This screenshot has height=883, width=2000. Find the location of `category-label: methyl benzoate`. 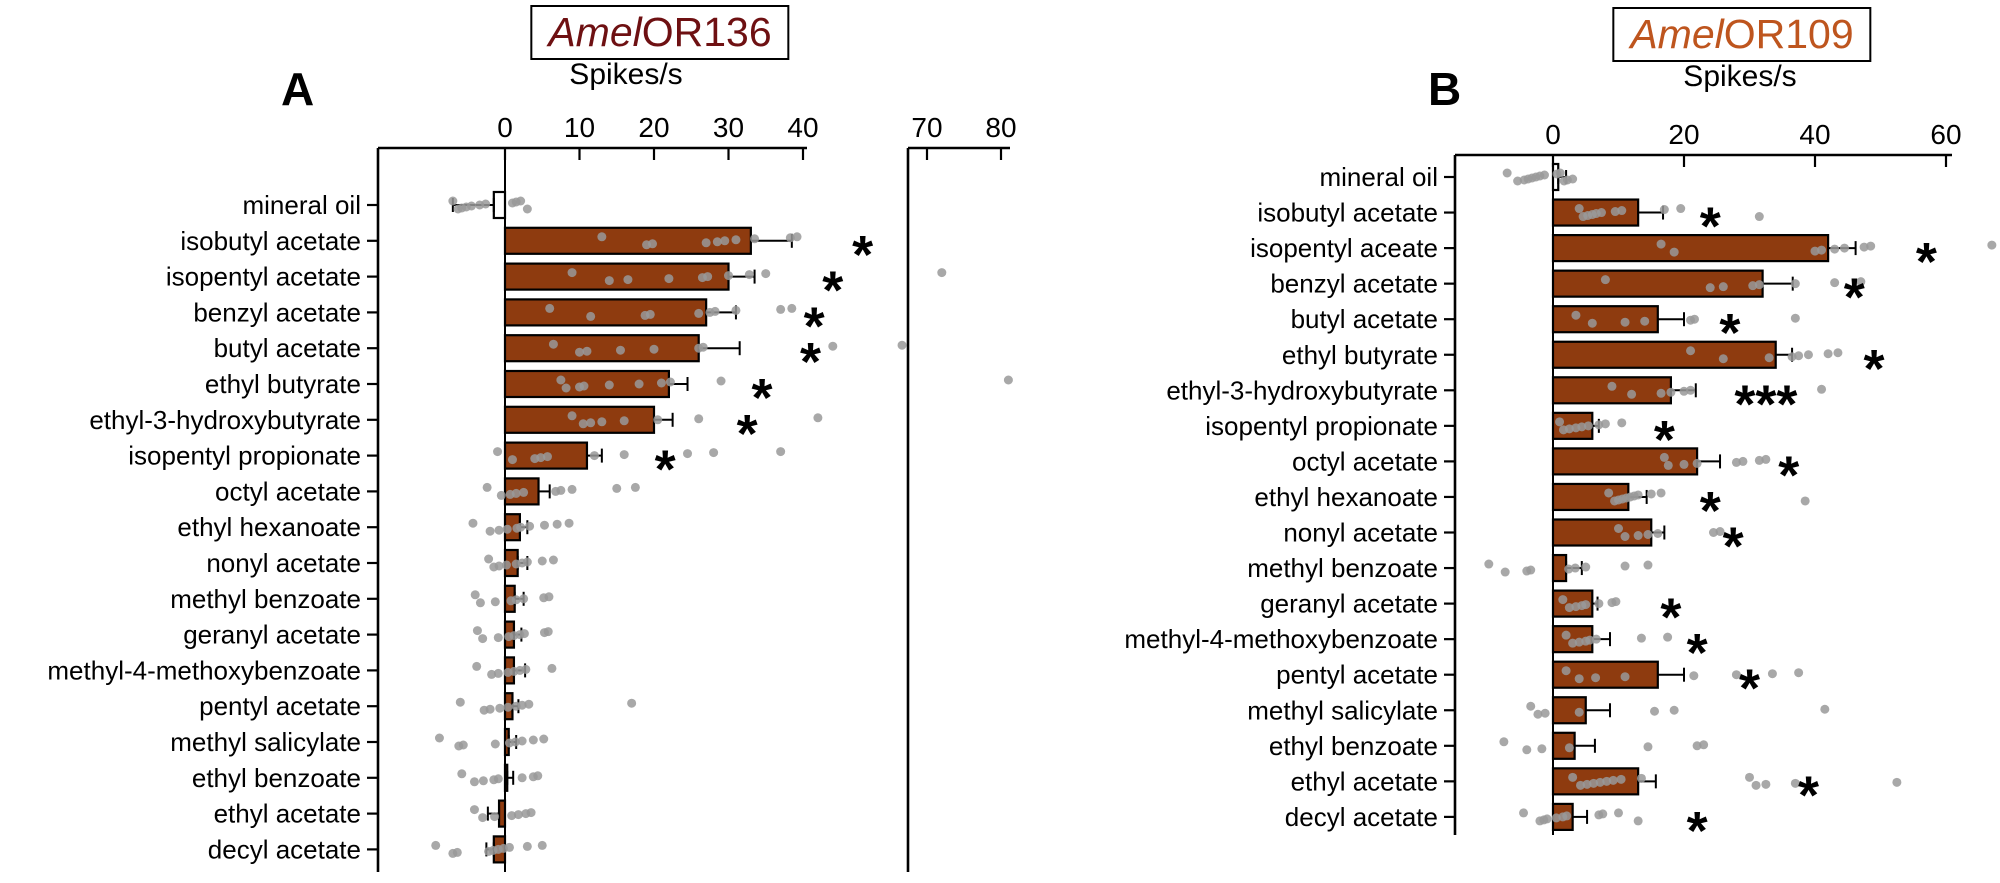

category-label: methyl benzoate is located at coordinates (1342, 568).